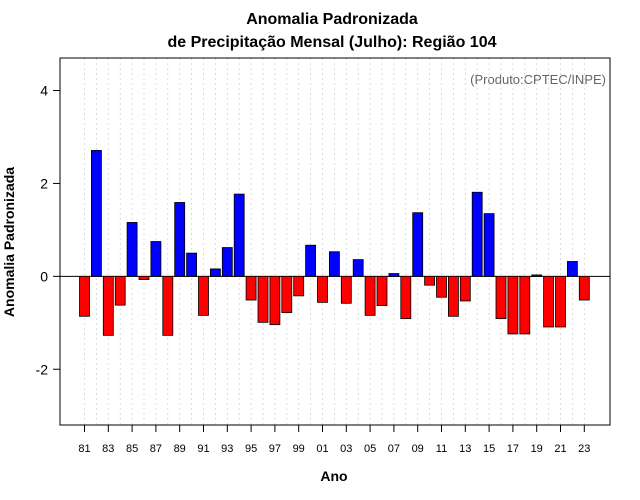  What do you see at coordinates (9, 242) in the screenshot?
I see `y-axis-title: Anomalia Padronizada` at bounding box center [9, 242].